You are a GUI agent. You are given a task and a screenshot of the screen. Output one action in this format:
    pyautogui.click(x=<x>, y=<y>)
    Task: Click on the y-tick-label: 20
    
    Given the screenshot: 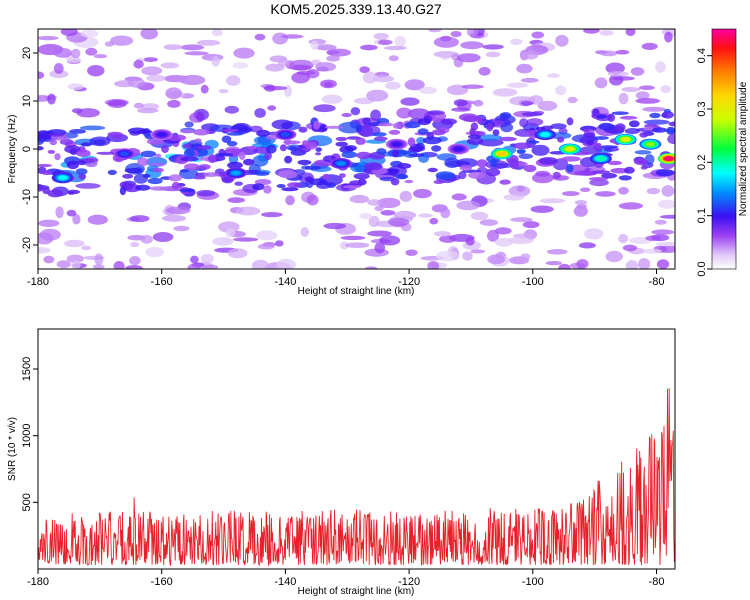 What is the action you would take?
    pyautogui.click(x=27, y=53)
    